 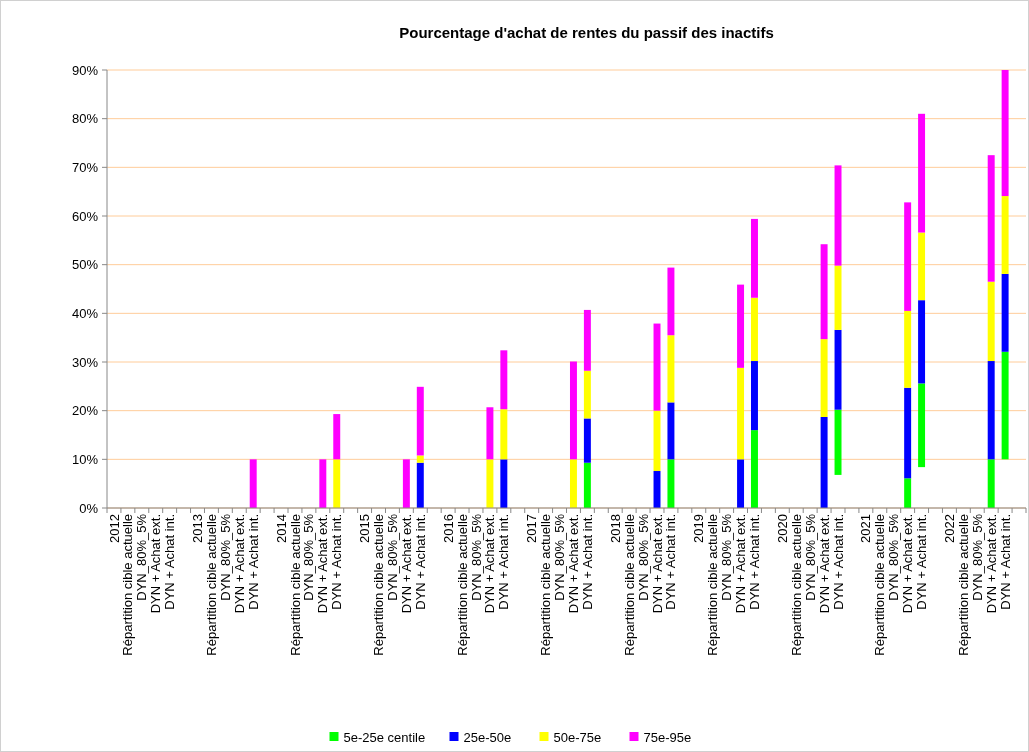 What do you see at coordinates (85, 265) in the screenshot?
I see `y-tick-label: 50%` at bounding box center [85, 265].